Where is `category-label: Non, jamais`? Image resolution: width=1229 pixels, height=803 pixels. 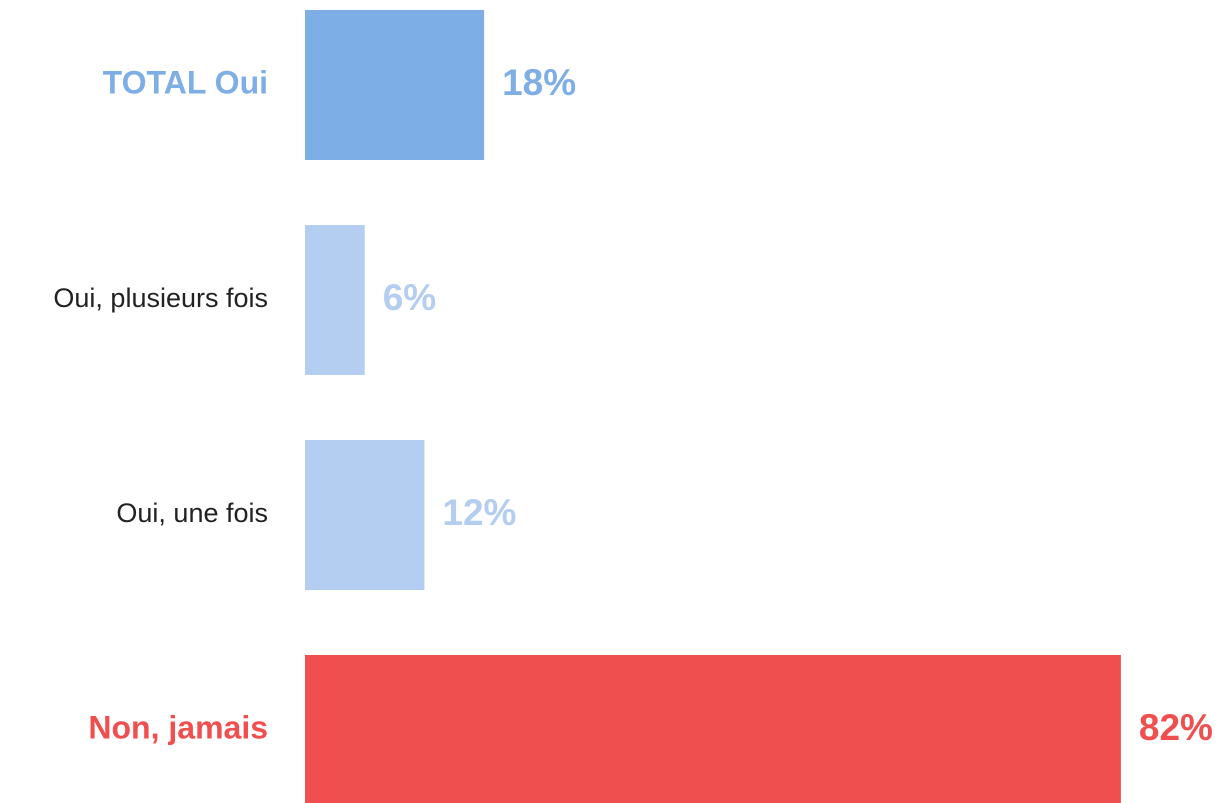 category-label: Non, jamais is located at coordinates (178, 727).